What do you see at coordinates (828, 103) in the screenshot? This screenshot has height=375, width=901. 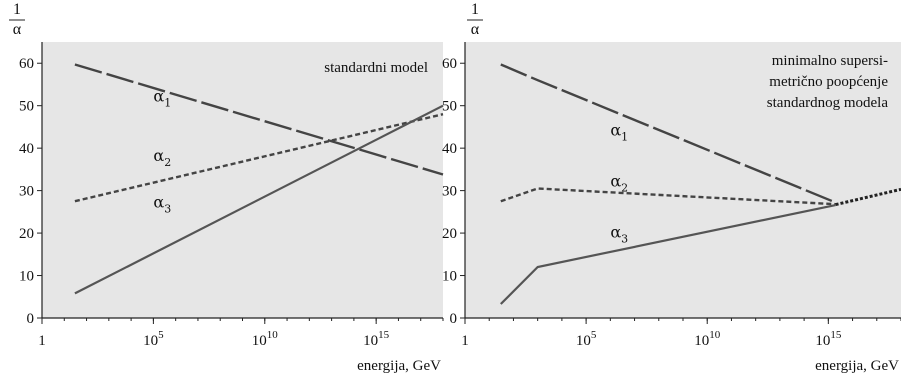 I see `chart-note: standardnog modela` at bounding box center [828, 103].